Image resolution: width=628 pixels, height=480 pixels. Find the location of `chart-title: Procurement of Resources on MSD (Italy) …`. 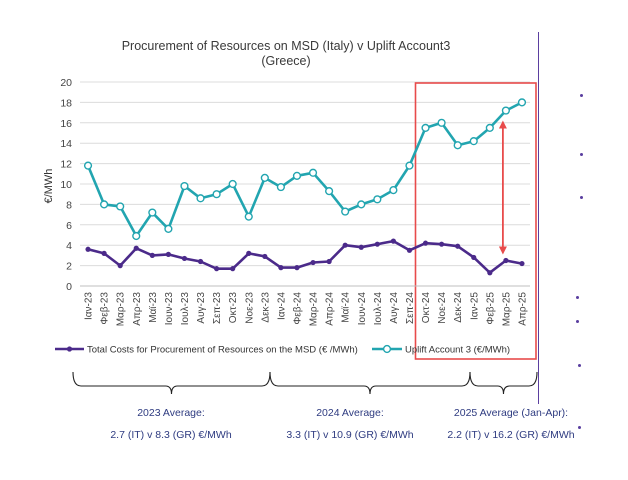

chart-title: Procurement of Resources on MSD (Italy) … is located at coordinates (286, 46).